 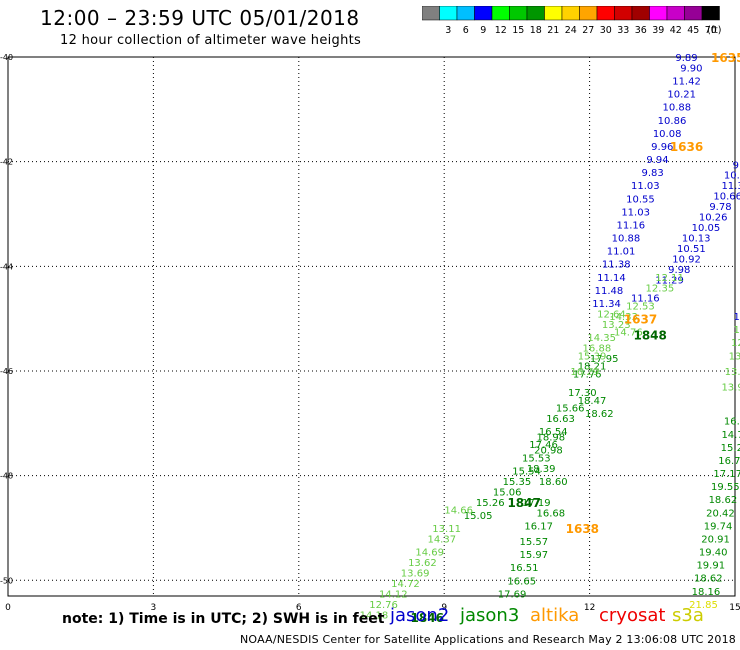 What do you see at coordinates (669, 280) in the screenshot?
I see `wave-height-value: 11.29` at bounding box center [669, 280].